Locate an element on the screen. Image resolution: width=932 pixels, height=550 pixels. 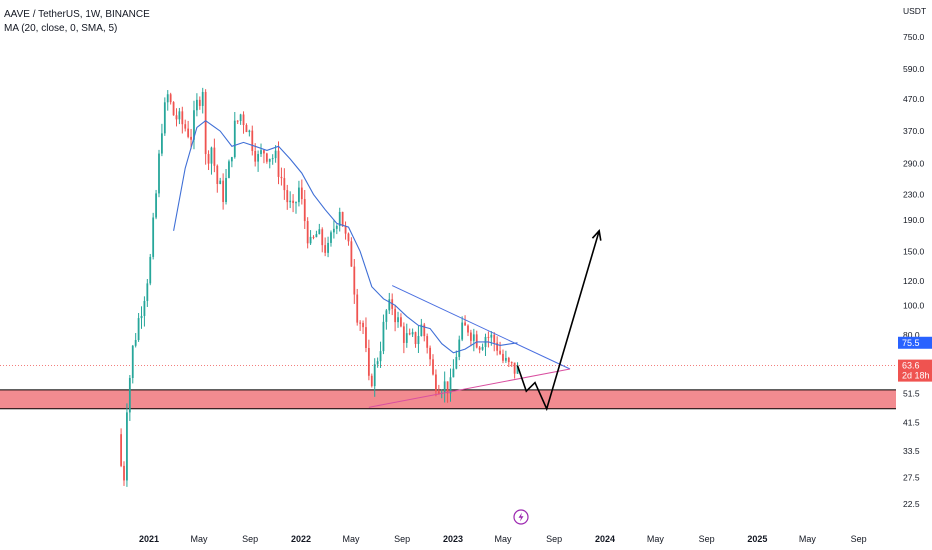
triangle-lower-trendline is located at coordinates (469, 388).